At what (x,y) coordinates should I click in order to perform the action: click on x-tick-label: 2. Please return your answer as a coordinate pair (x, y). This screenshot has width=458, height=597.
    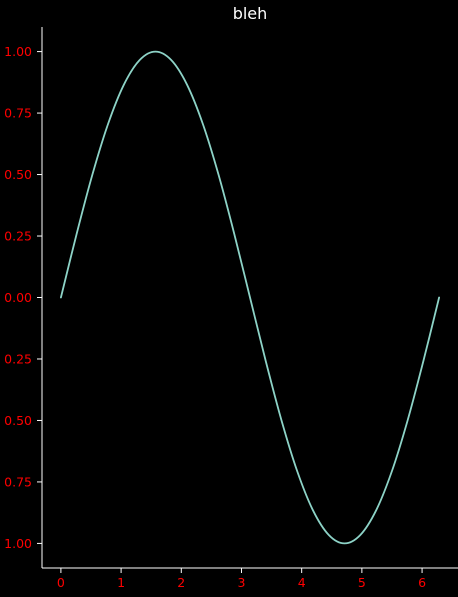
    Looking at the image, I should click on (181, 582).